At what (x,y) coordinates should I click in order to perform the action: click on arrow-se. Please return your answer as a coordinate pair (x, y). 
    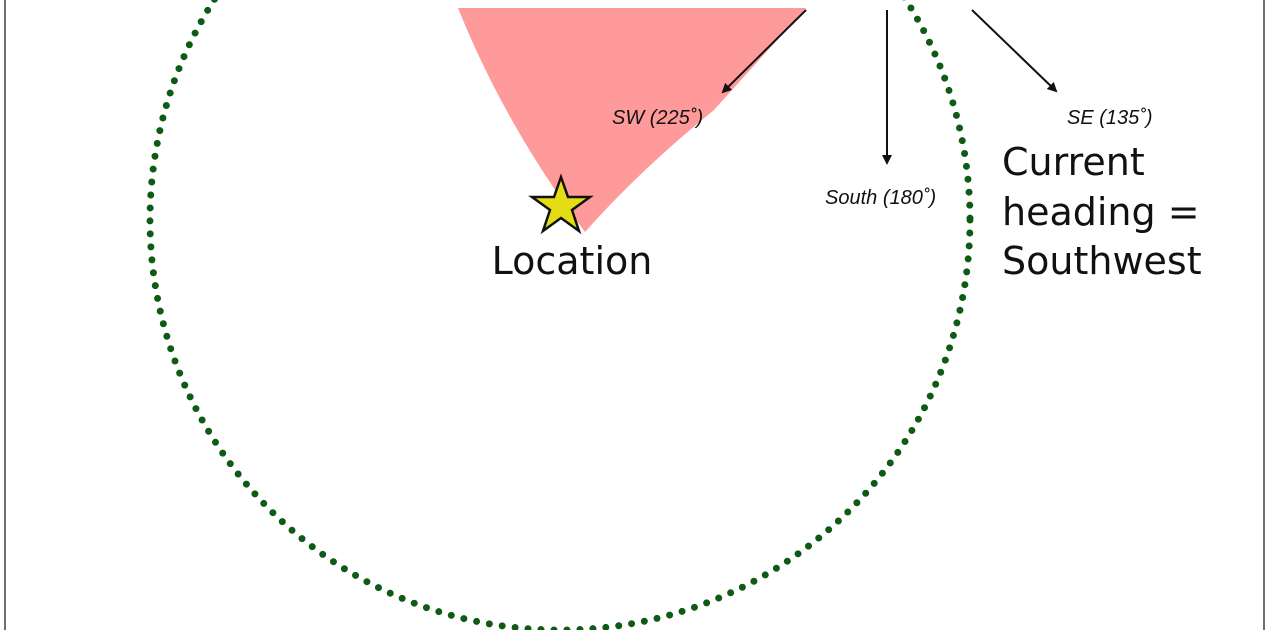
    Looking at the image, I should click on (1014, 51).